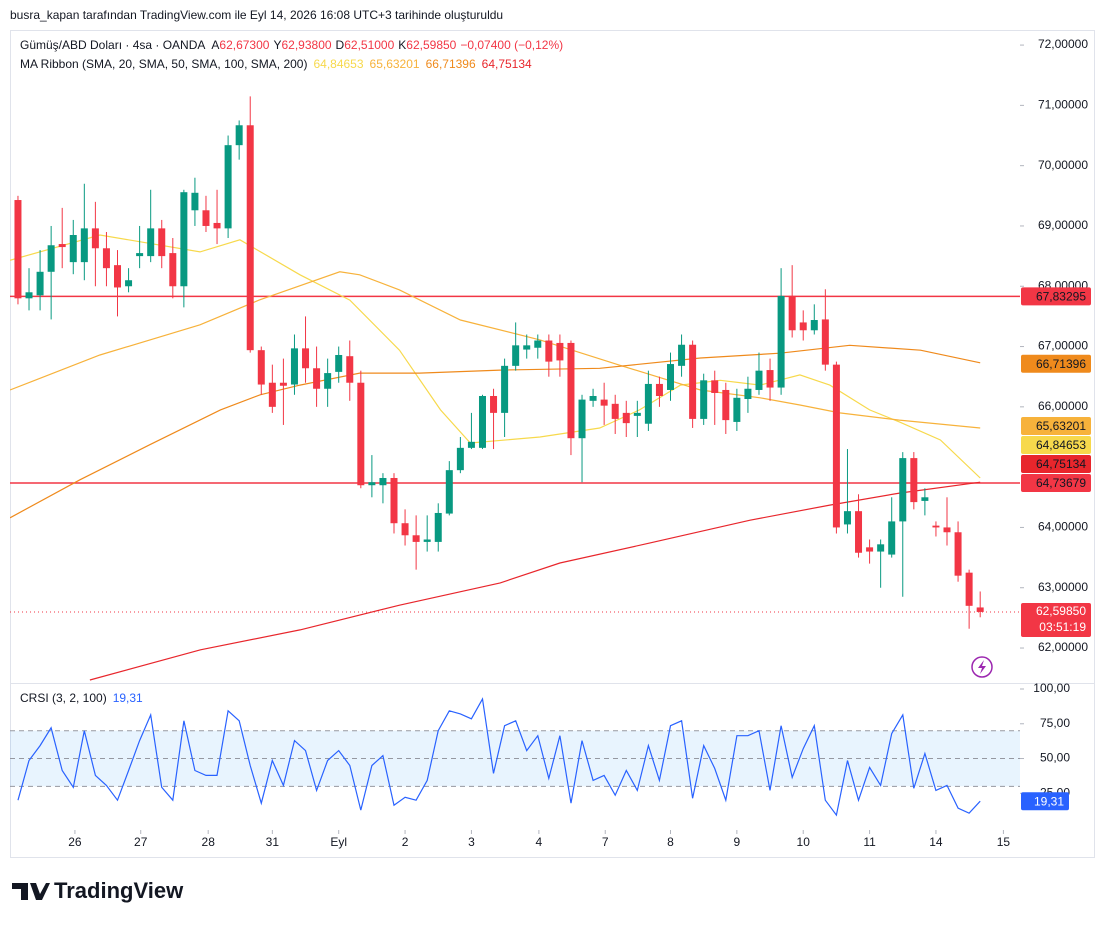 Image resolution: width=1106 pixels, height=925 pixels. What do you see at coordinates (1063, 527) in the screenshot?
I see `y-tick-label: 64,00000` at bounding box center [1063, 527].